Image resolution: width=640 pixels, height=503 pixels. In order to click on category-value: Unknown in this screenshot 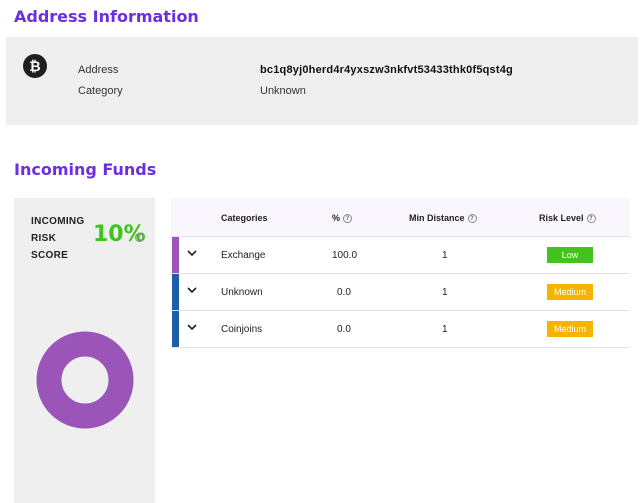, I will do `click(283, 91)`.